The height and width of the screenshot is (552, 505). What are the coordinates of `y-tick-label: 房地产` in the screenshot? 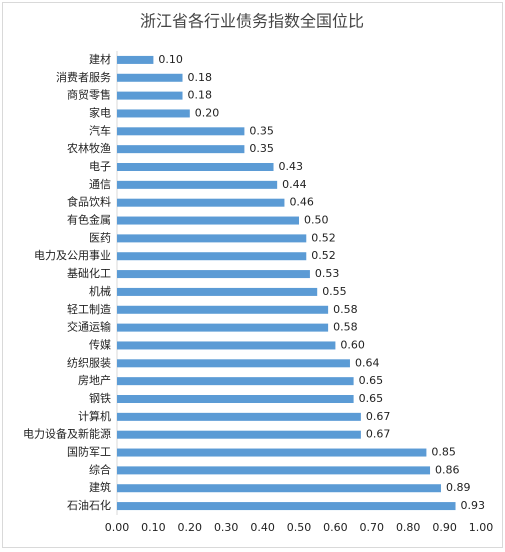 It's located at (94, 380).